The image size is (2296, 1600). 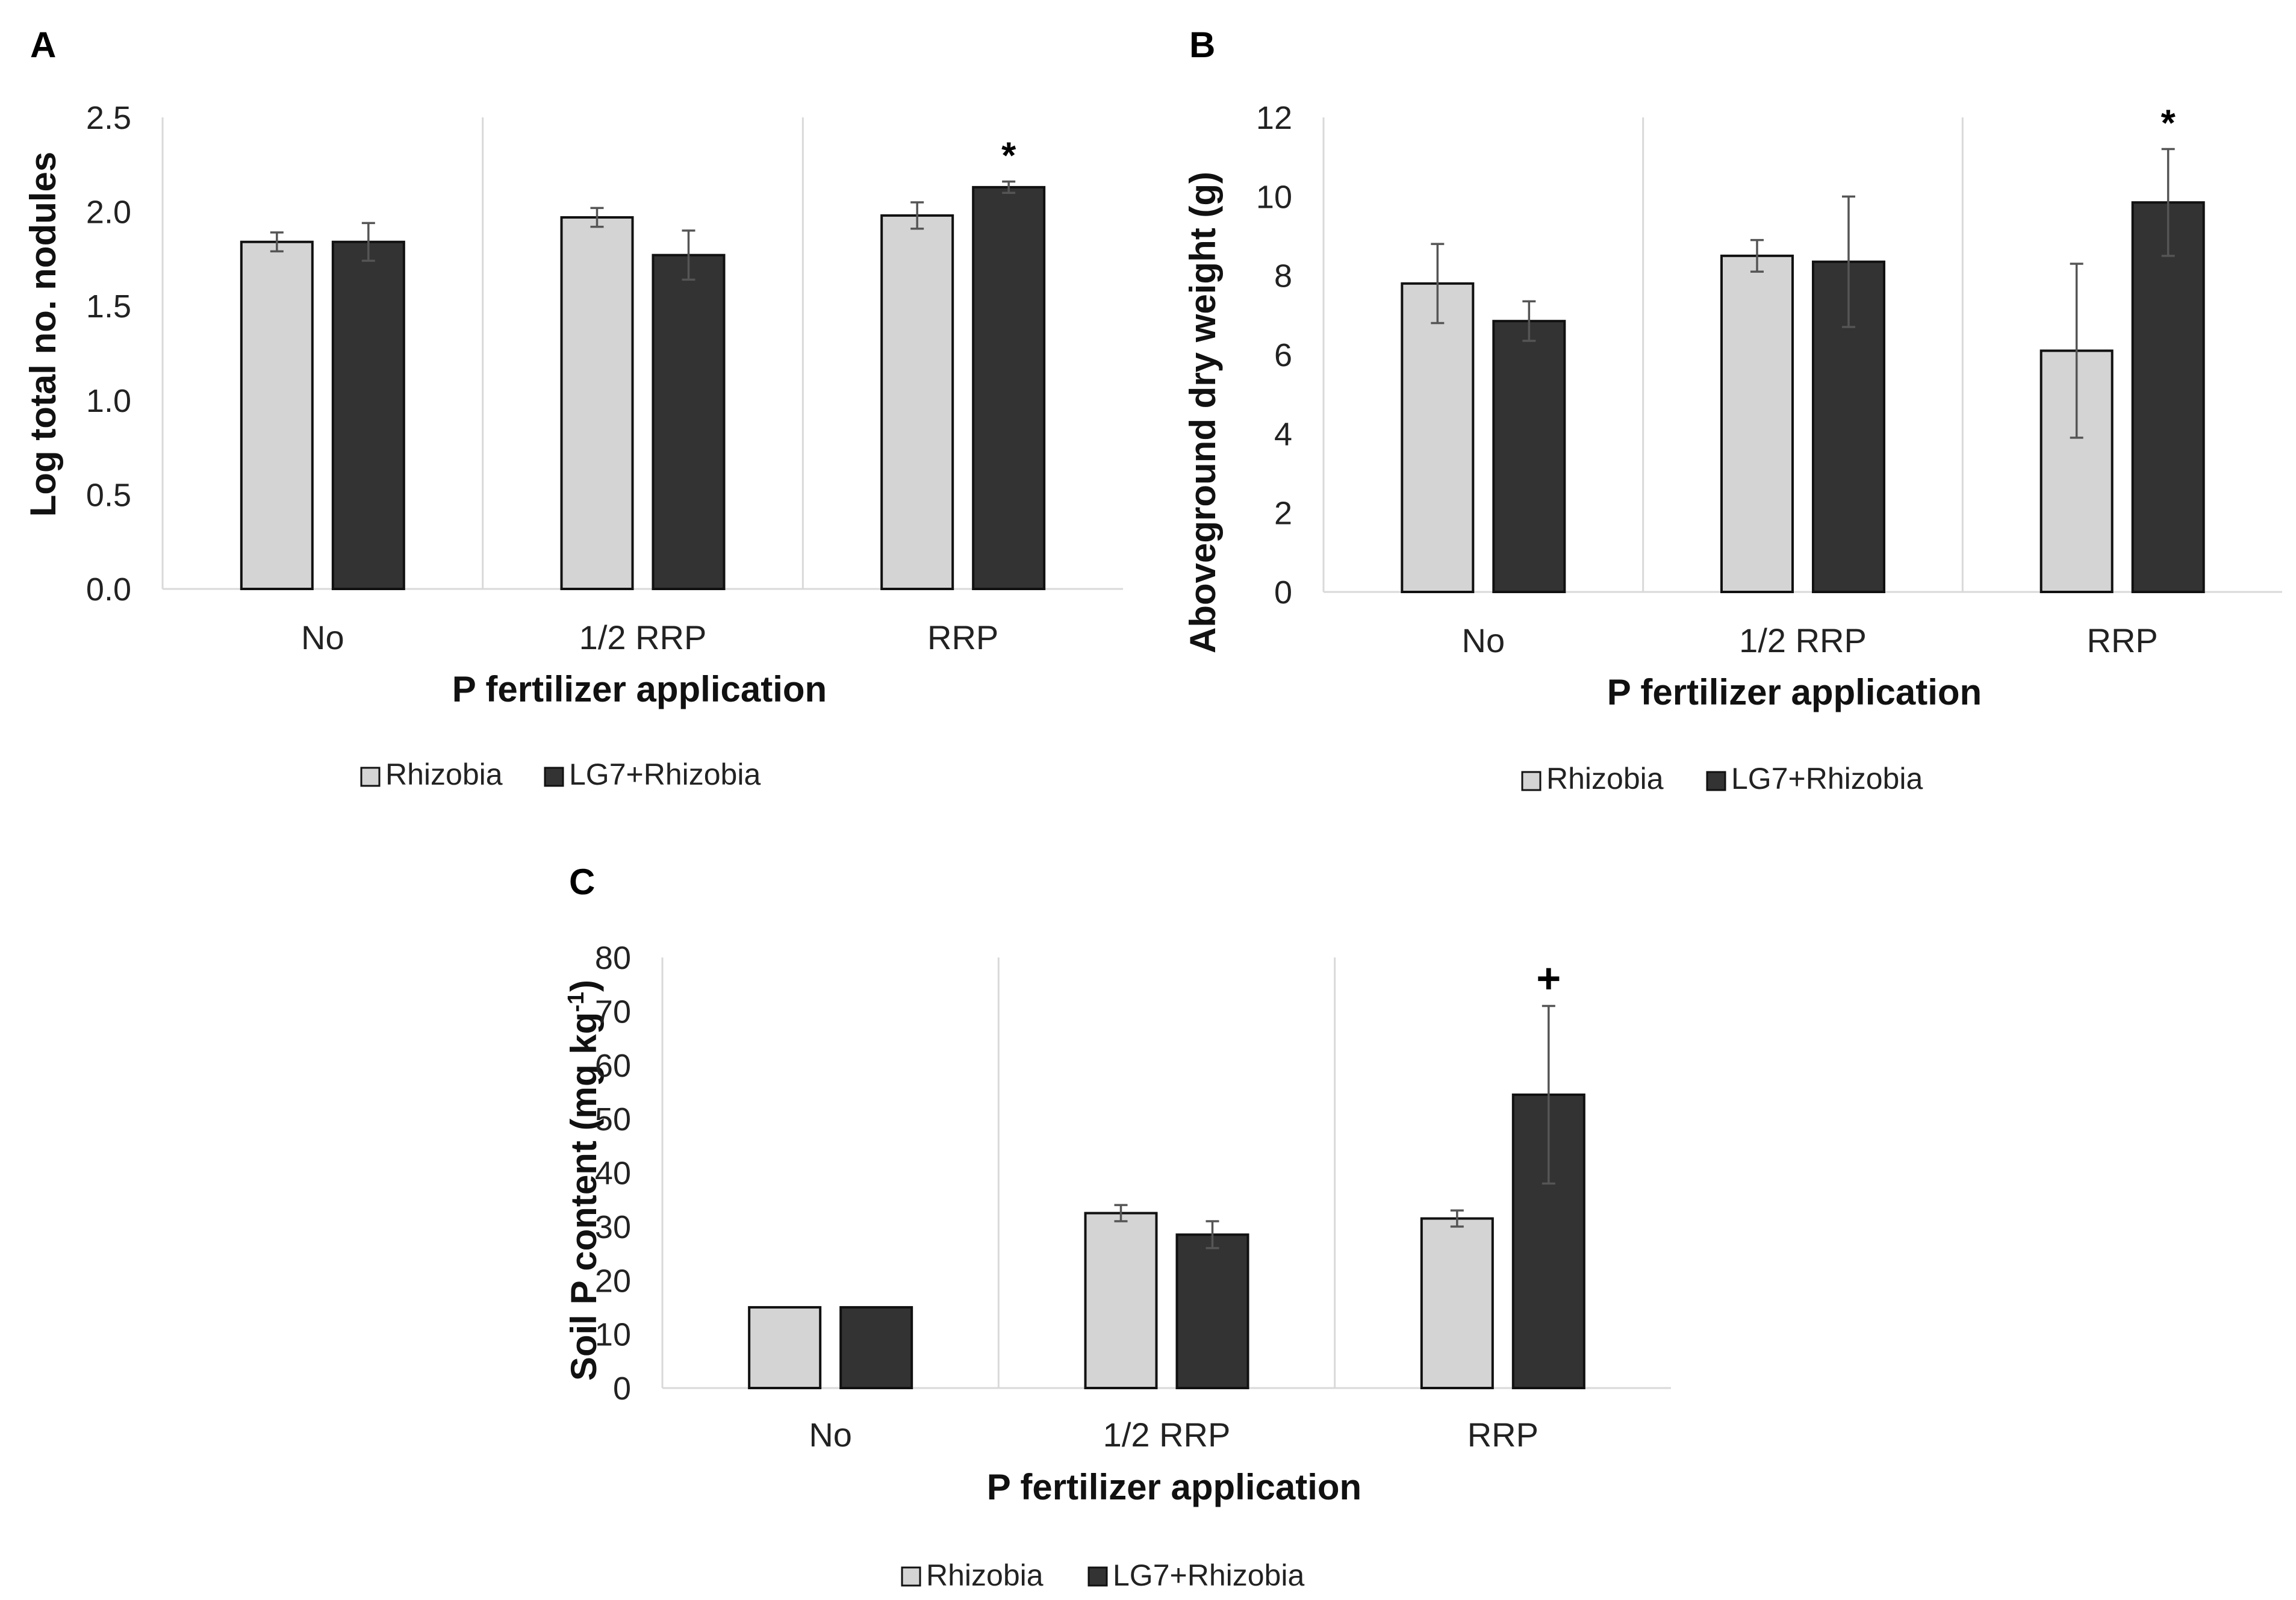 What do you see at coordinates (640, 689) in the screenshot?
I see `panel-a-x-axis-title: P fertilizer application` at bounding box center [640, 689].